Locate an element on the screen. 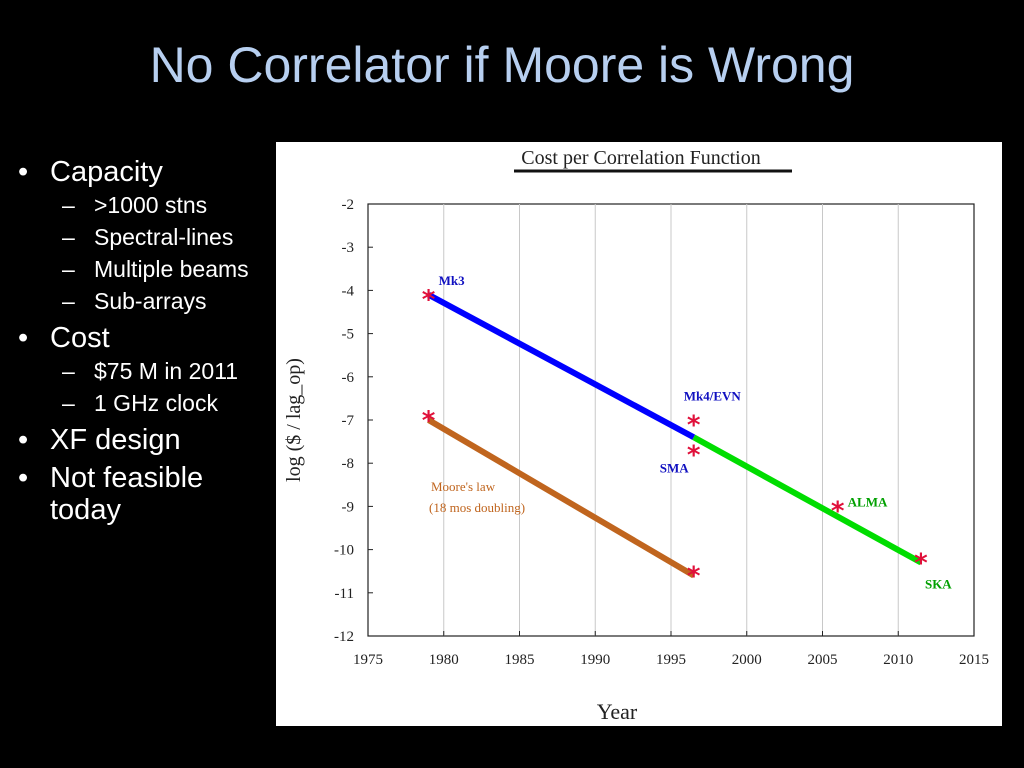  bullet-text: Sub-arrays is located at coordinates (150, 301).